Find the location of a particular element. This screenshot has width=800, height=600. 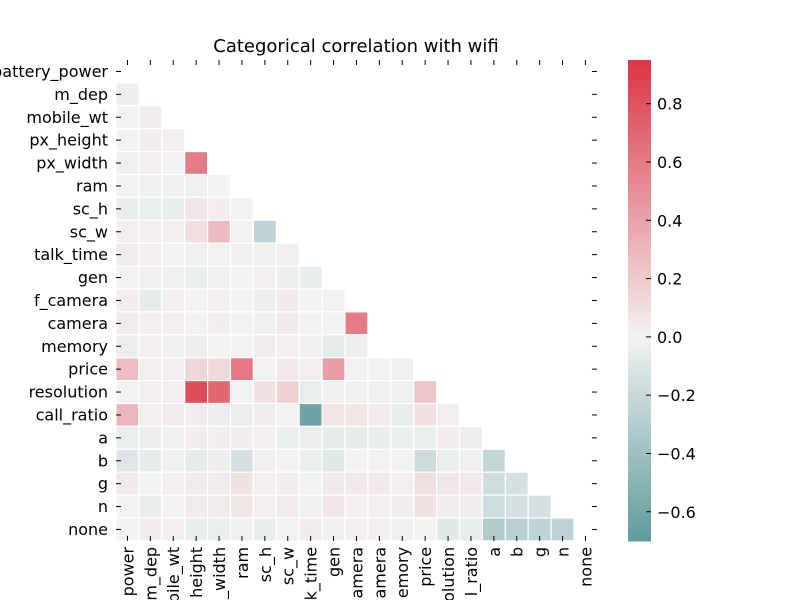

chart-title: Categorical correlation with wifi is located at coordinates (356, 46).